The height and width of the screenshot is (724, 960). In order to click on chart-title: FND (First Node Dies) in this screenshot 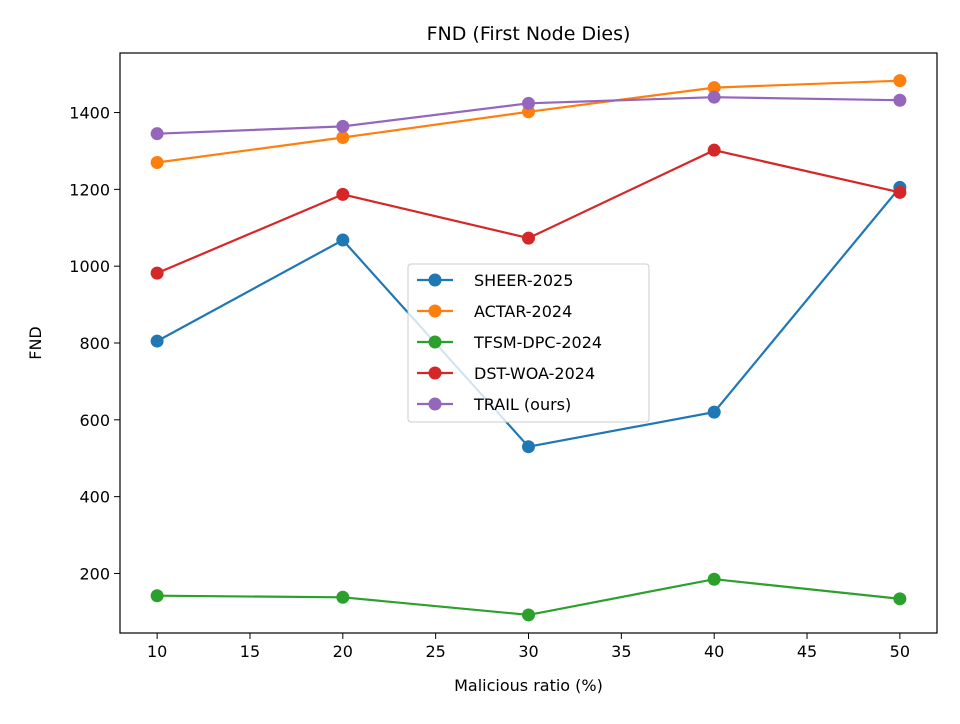, I will do `click(529, 34)`.